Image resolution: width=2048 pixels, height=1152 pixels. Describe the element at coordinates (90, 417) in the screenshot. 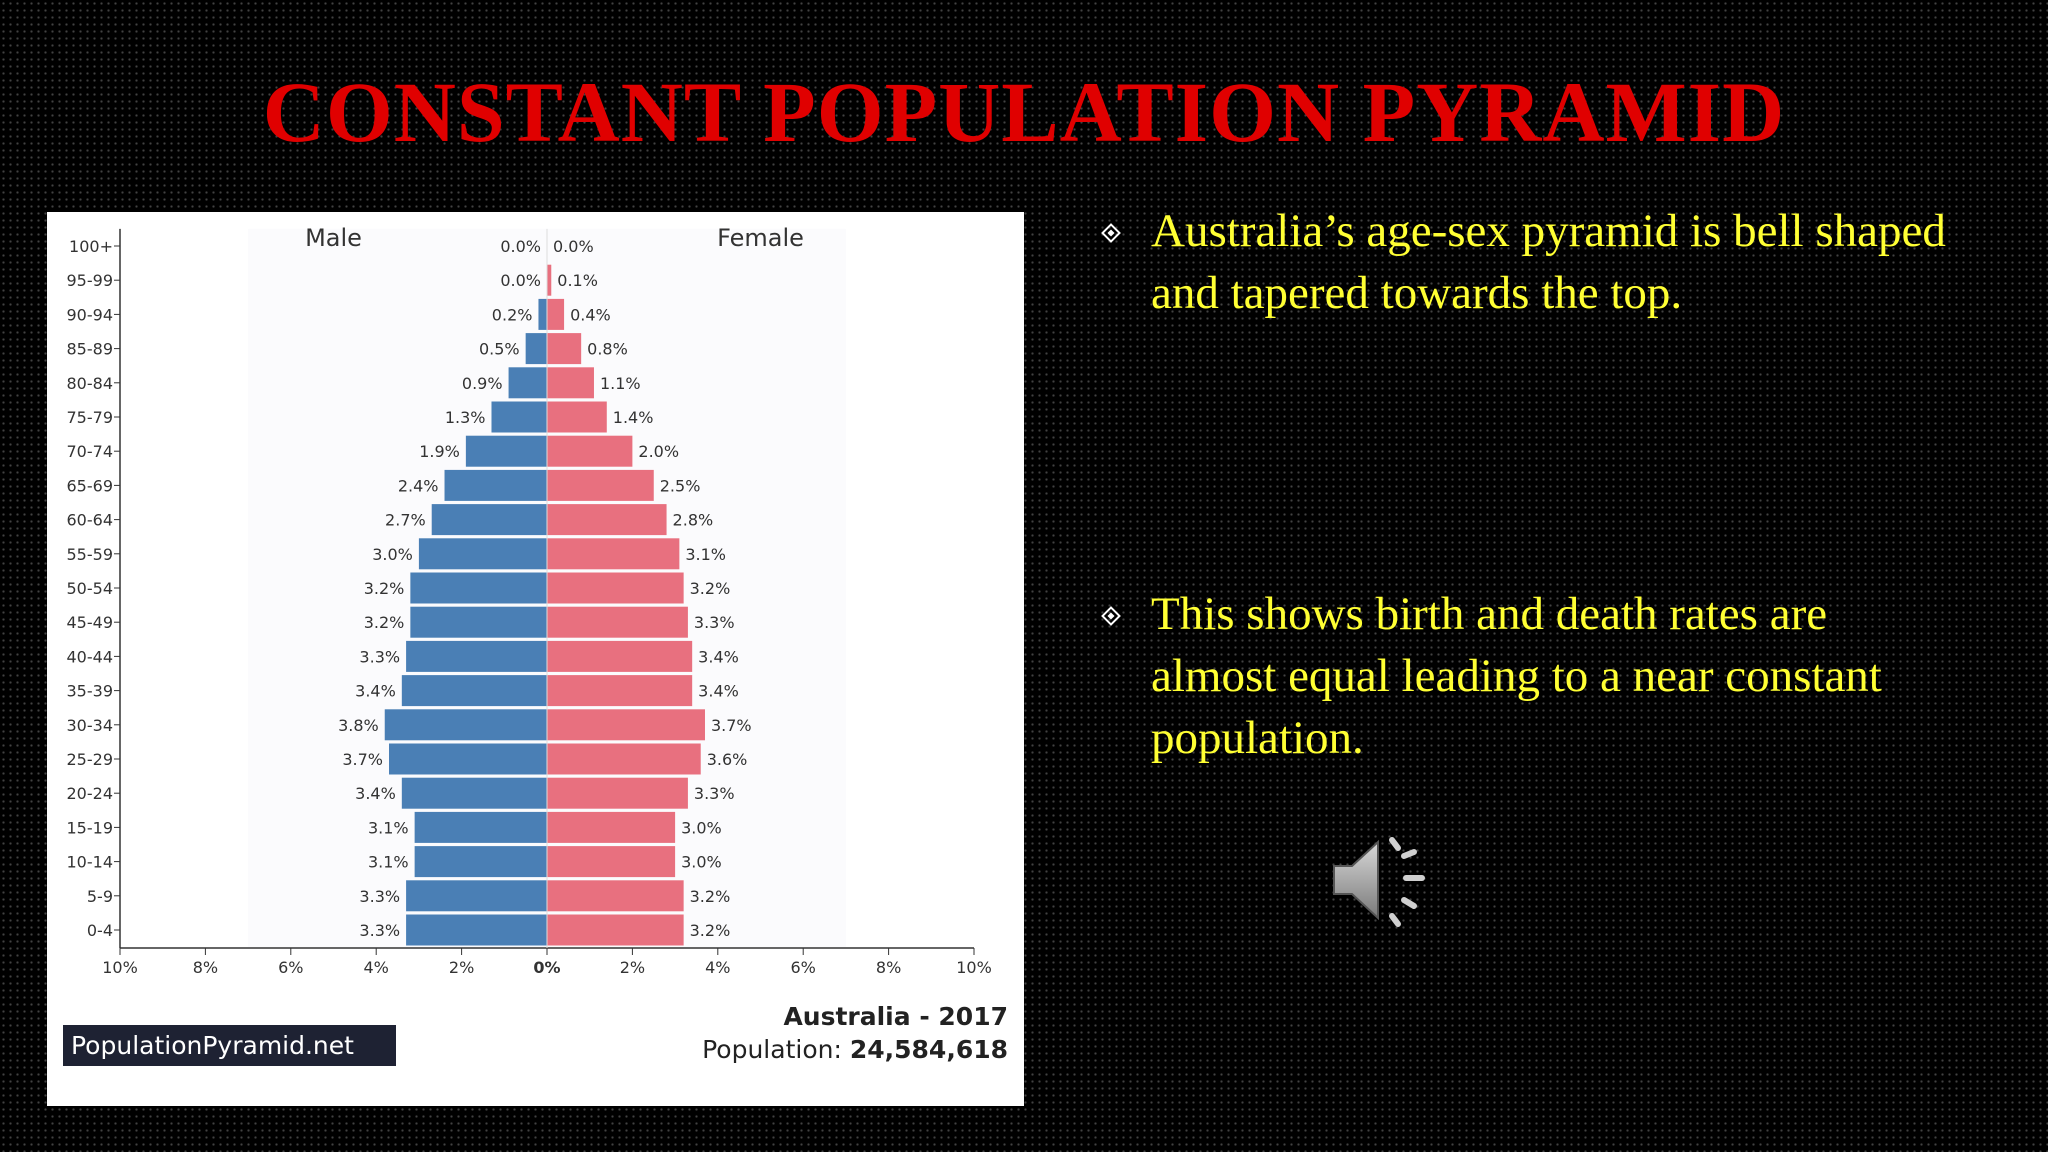

I see `age-group-label: 75-79` at that location.